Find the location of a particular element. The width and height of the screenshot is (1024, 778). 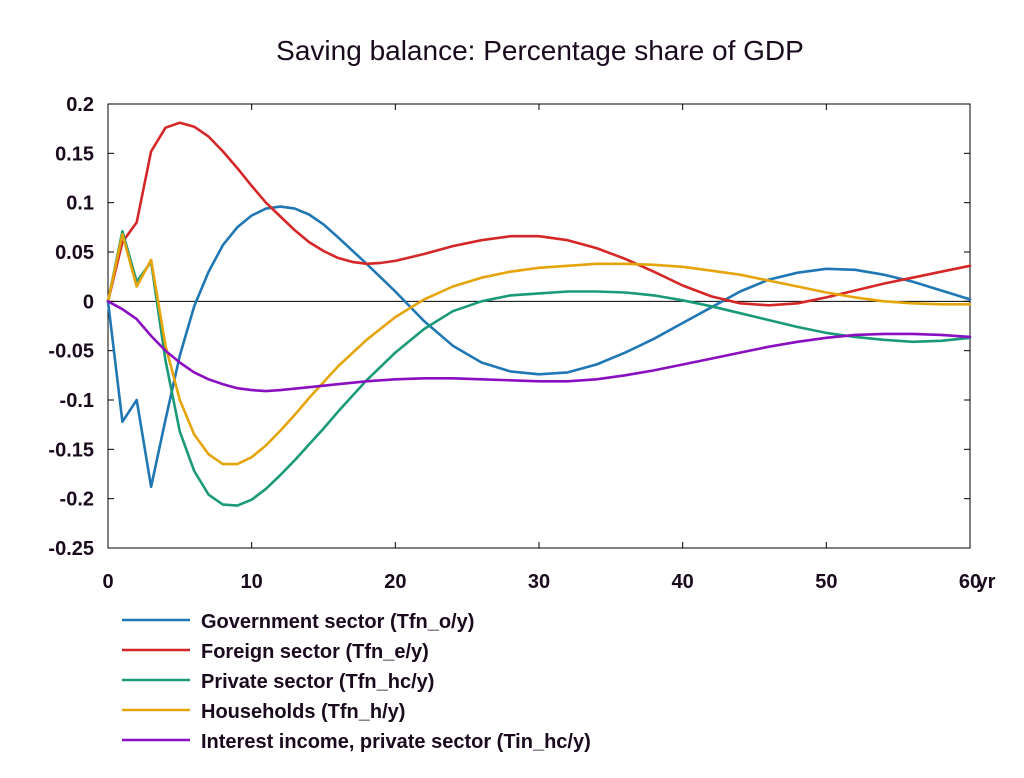

legend-label-2: Foreign sector (Tfn_e/y) is located at coordinates (315, 652).